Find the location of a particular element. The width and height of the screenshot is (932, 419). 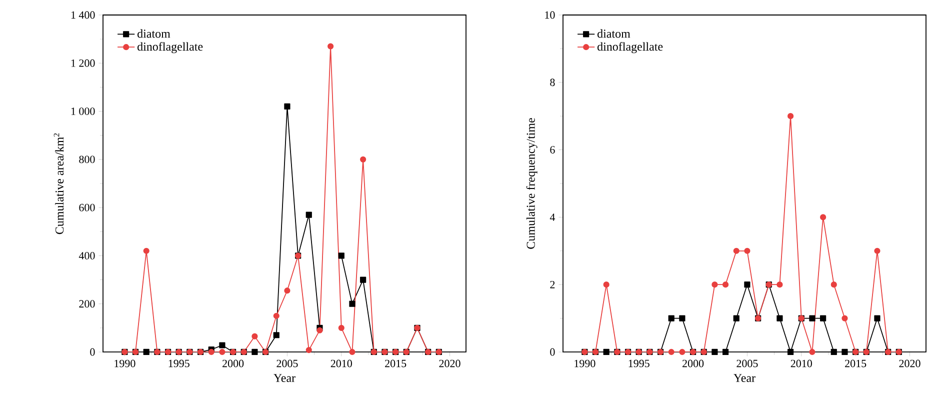

y-tick-label: 200 is located at coordinates (87, 304).